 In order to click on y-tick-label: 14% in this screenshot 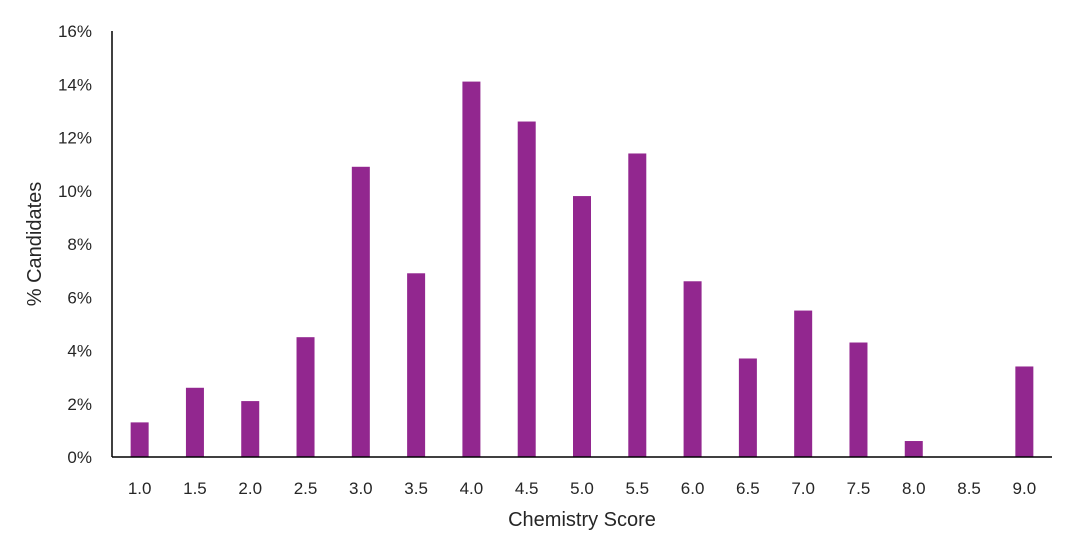, I will do `click(75, 84)`.